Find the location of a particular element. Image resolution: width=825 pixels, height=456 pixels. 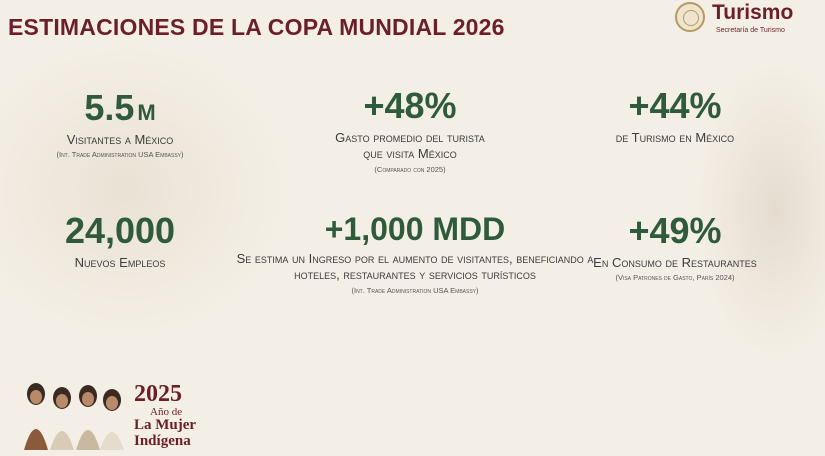

turismo-logo: Turismo Secretaría de Turismo is located at coordinates (747, 20).